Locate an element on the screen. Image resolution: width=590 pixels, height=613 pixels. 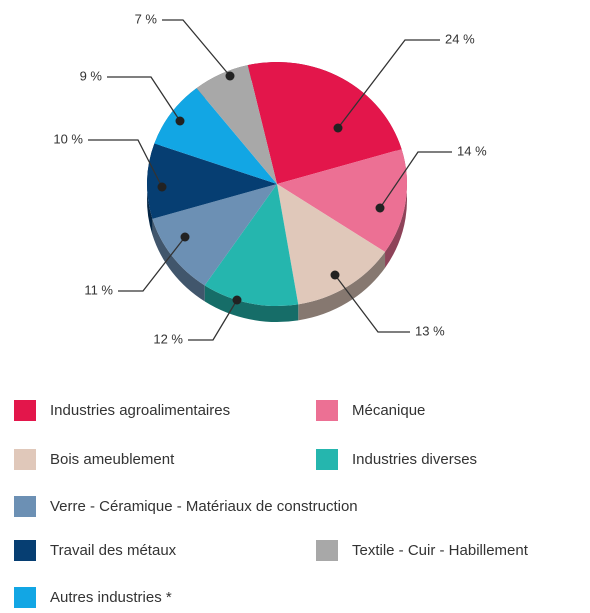
legend-label: Textile - Cuir - Habillement is located at coordinates (440, 550).